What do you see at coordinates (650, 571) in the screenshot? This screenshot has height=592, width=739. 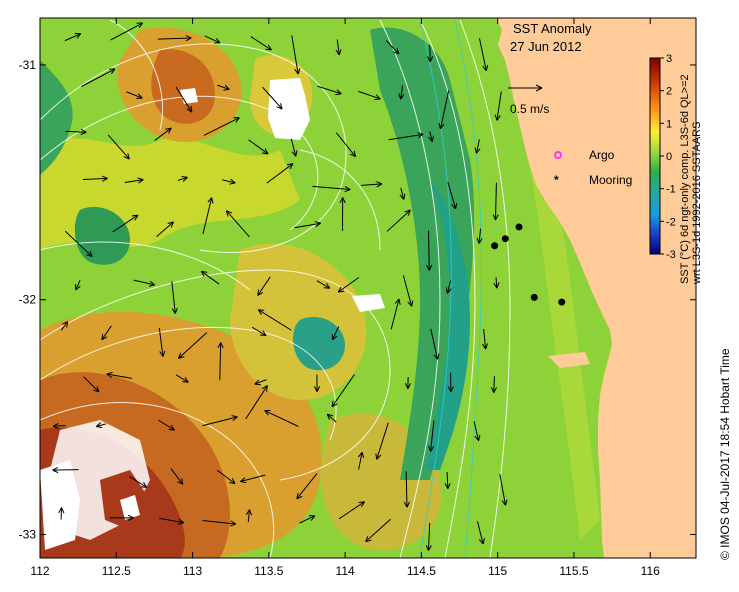 I see `lon-tick-label: 116` at bounding box center [650, 571].